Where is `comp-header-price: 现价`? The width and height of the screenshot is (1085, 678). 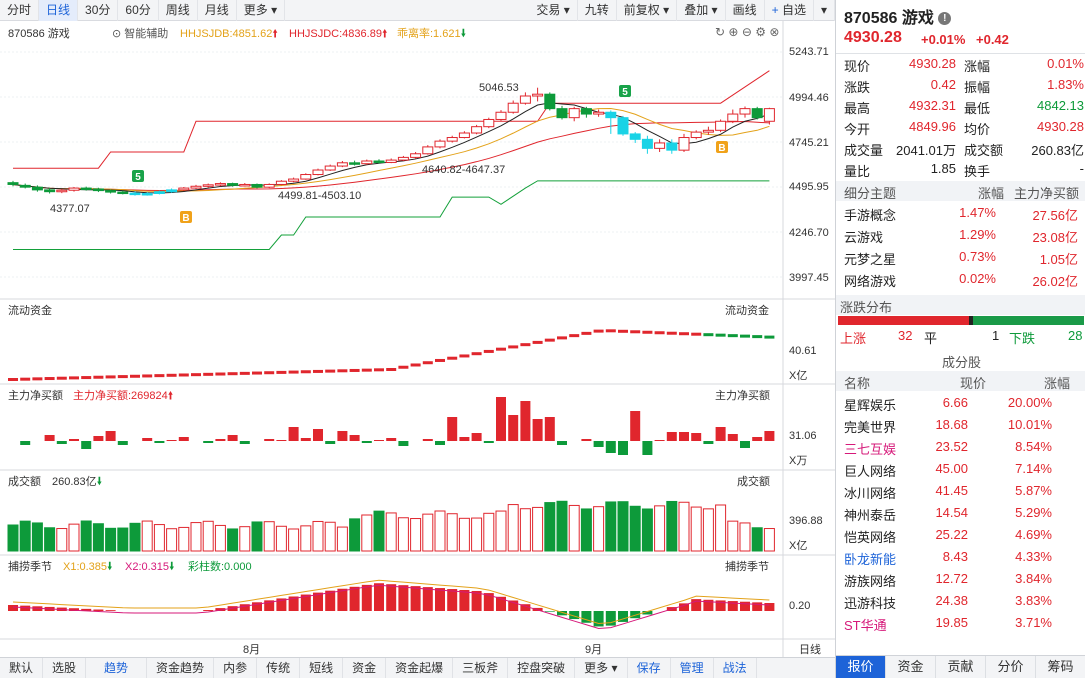
comp-header-price: 现价 is located at coordinates (973, 383).